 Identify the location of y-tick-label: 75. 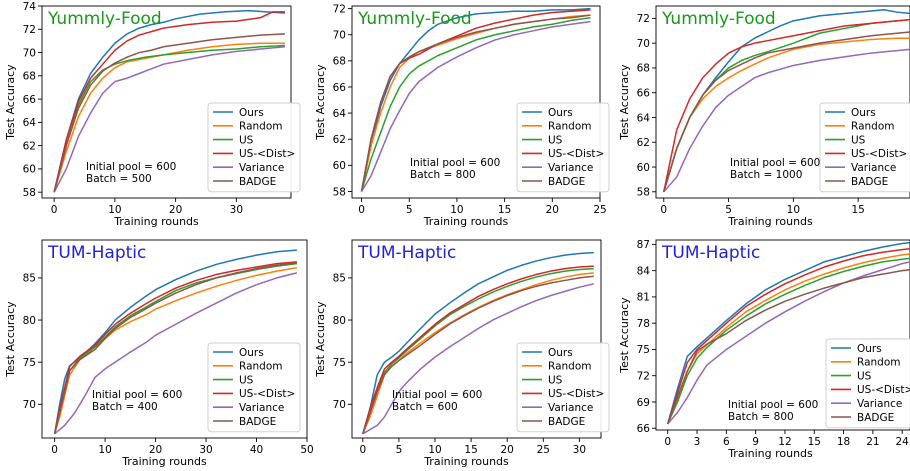
(29, 363).